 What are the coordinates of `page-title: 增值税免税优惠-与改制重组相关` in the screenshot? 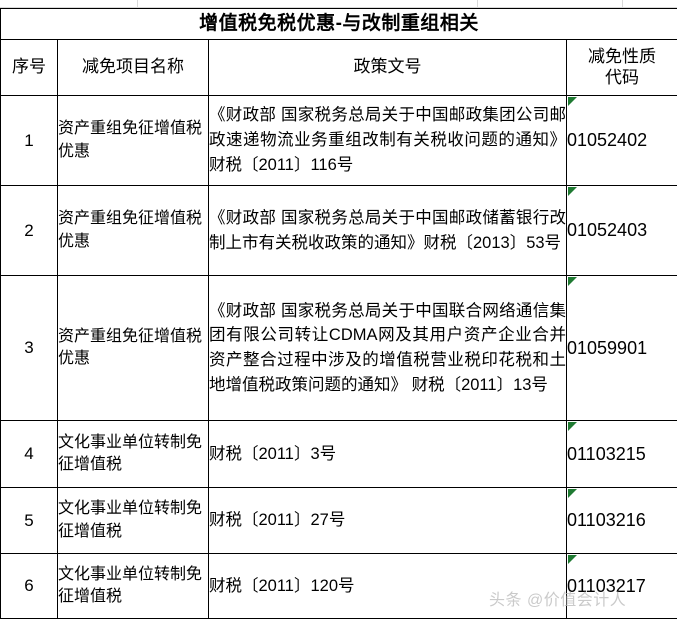 It's located at (338, 24).